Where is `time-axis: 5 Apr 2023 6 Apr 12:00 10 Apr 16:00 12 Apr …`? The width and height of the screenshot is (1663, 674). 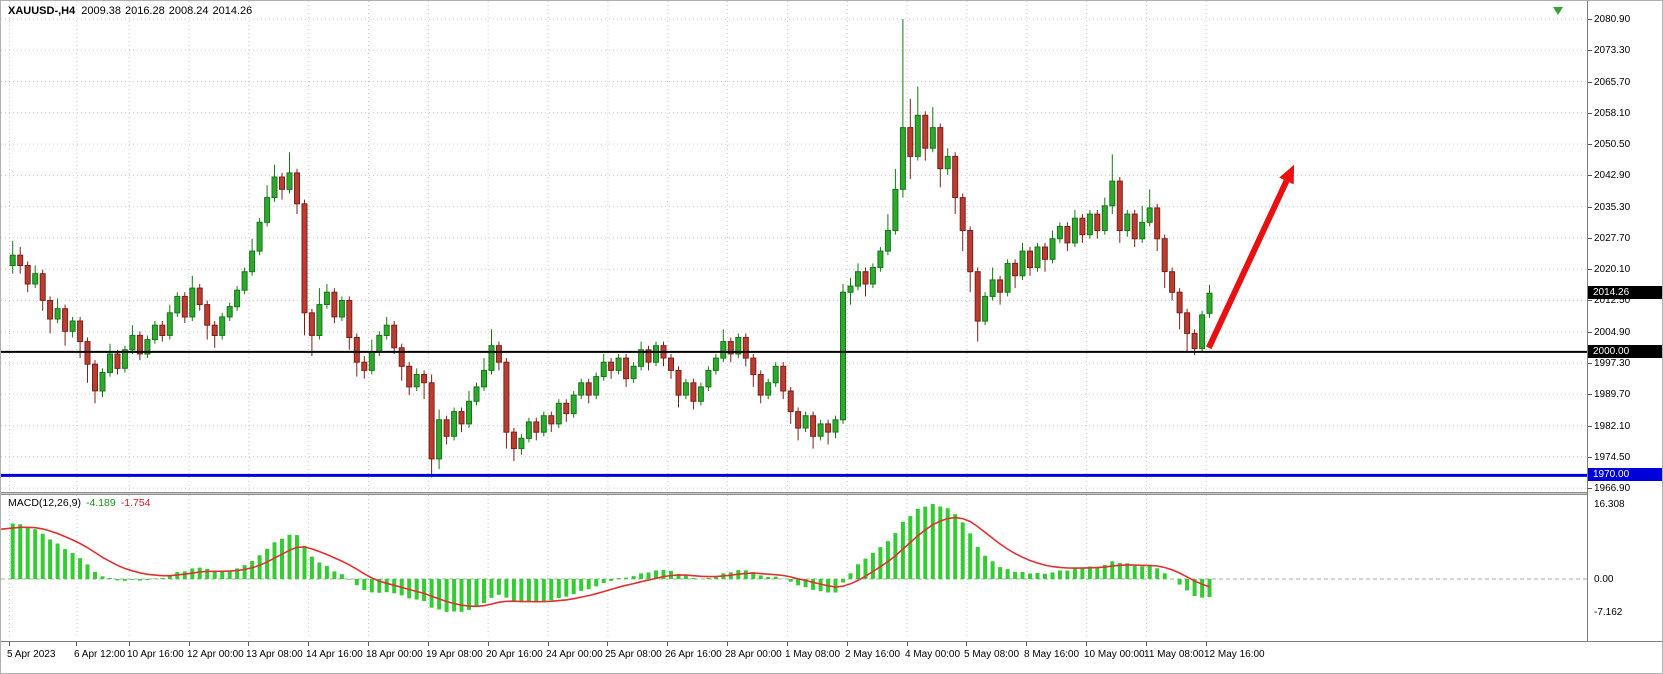 time-axis: 5 Apr 2023 6 Apr 12:00 10 Apr 16:00 12 Apr … is located at coordinates (831, 657).